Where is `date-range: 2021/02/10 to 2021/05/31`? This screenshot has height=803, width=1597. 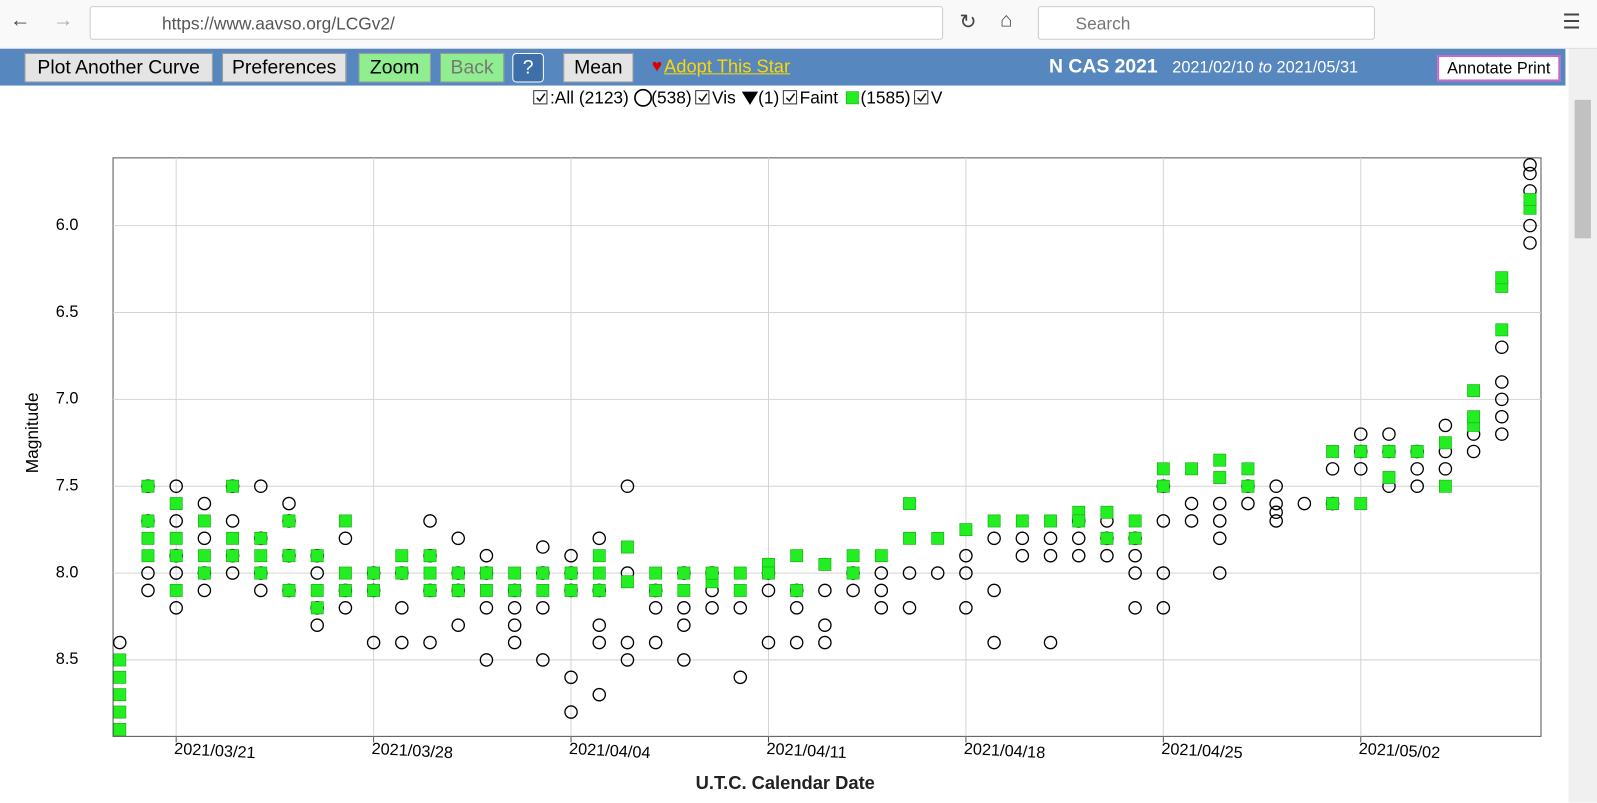
date-range: 2021/02/10 to 2021/05/31 is located at coordinates (1265, 68).